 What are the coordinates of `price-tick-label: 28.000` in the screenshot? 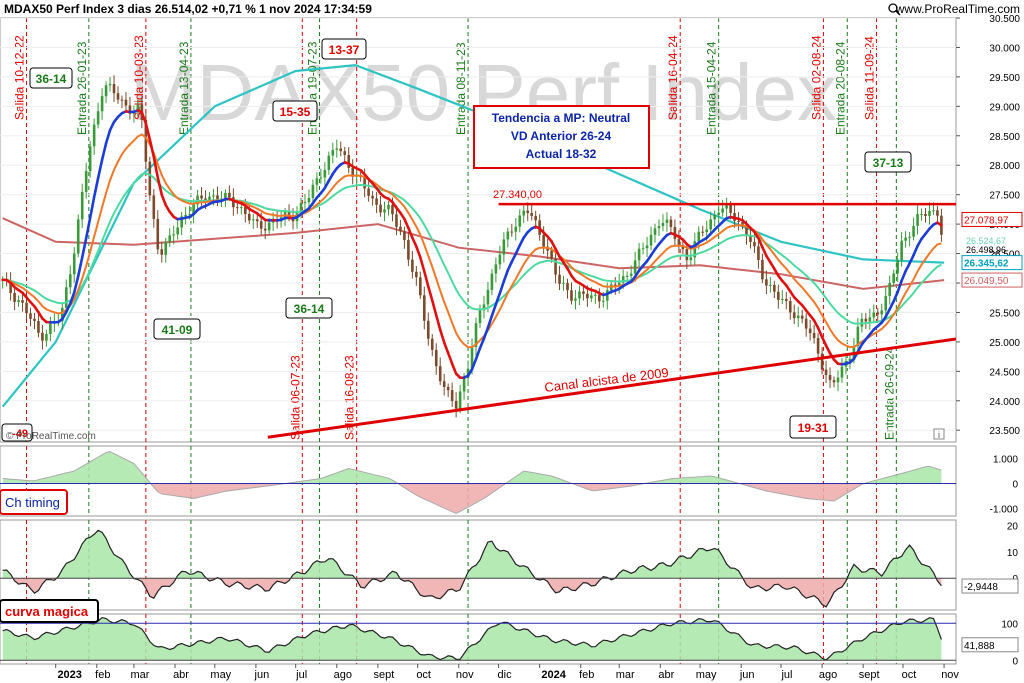 It's located at (1004, 166).